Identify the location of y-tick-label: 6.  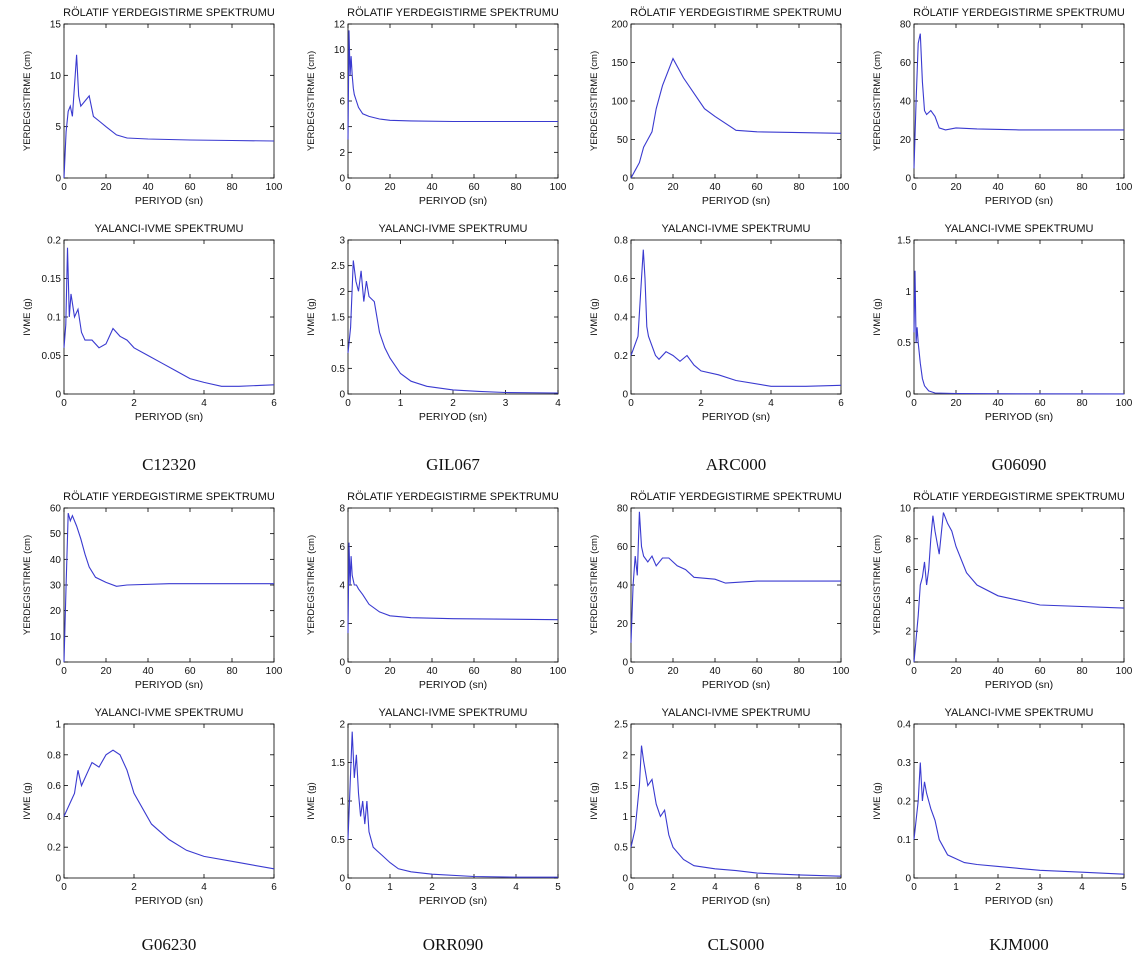
(908, 570).